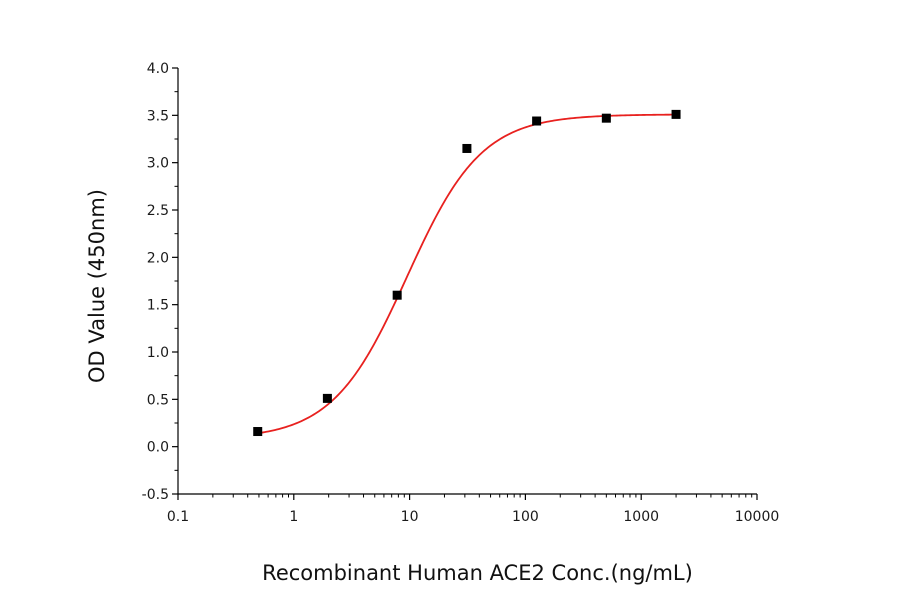  I want to click on y-tick-label: -0.5, so click(155, 495).